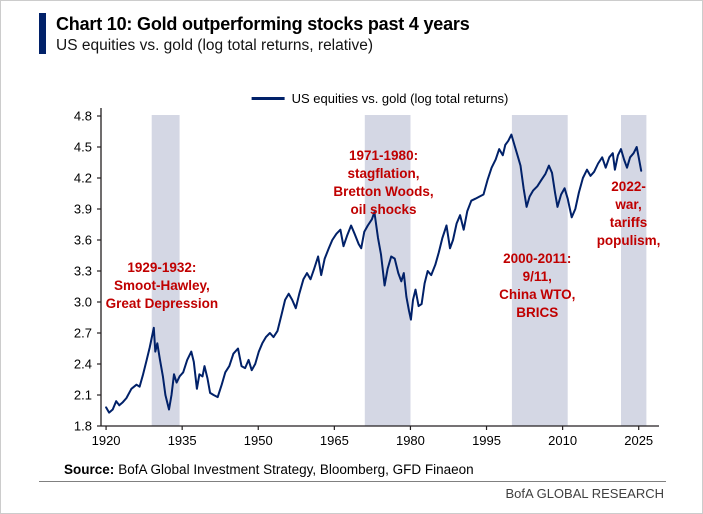 This screenshot has height=514, width=703. Describe the element at coordinates (83, 271) in the screenshot. I see `y-tick-label: 3.3` at that location.